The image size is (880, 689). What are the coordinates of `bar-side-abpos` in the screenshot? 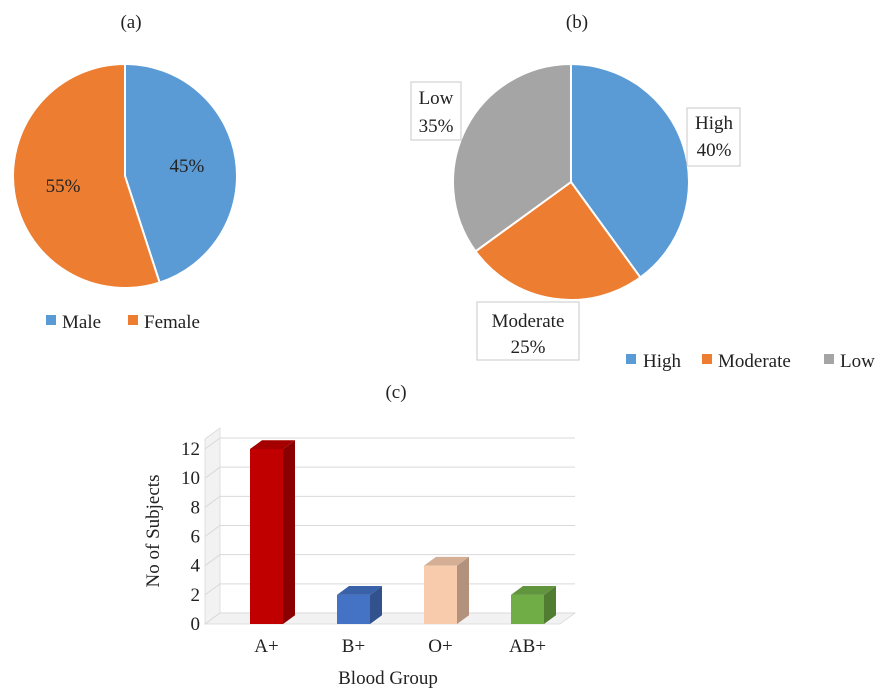 It's located at (550, 605).